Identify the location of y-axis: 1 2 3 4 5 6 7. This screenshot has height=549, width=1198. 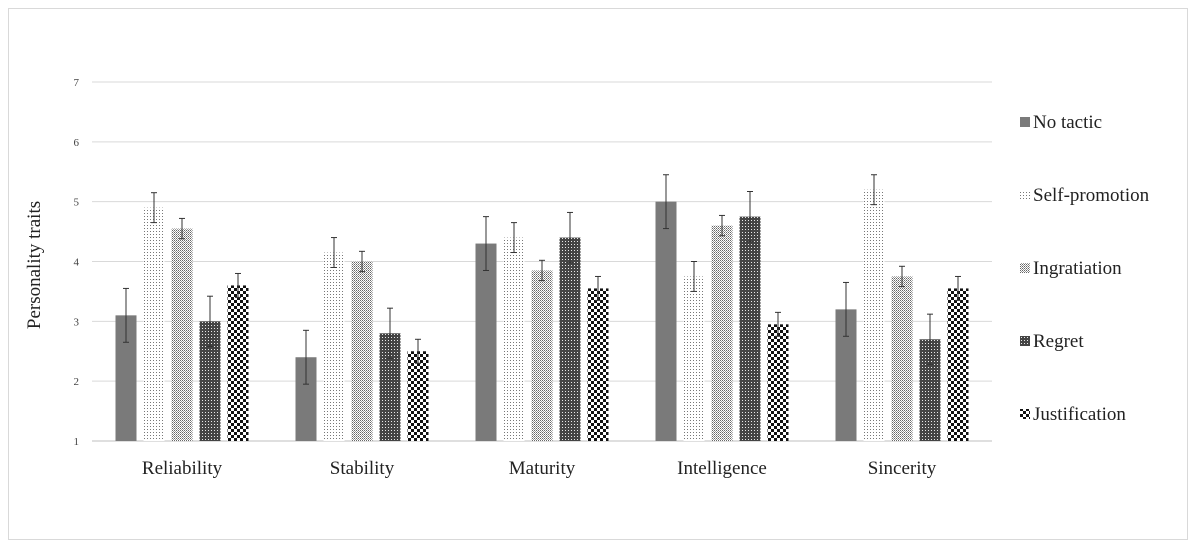
(77, 262).